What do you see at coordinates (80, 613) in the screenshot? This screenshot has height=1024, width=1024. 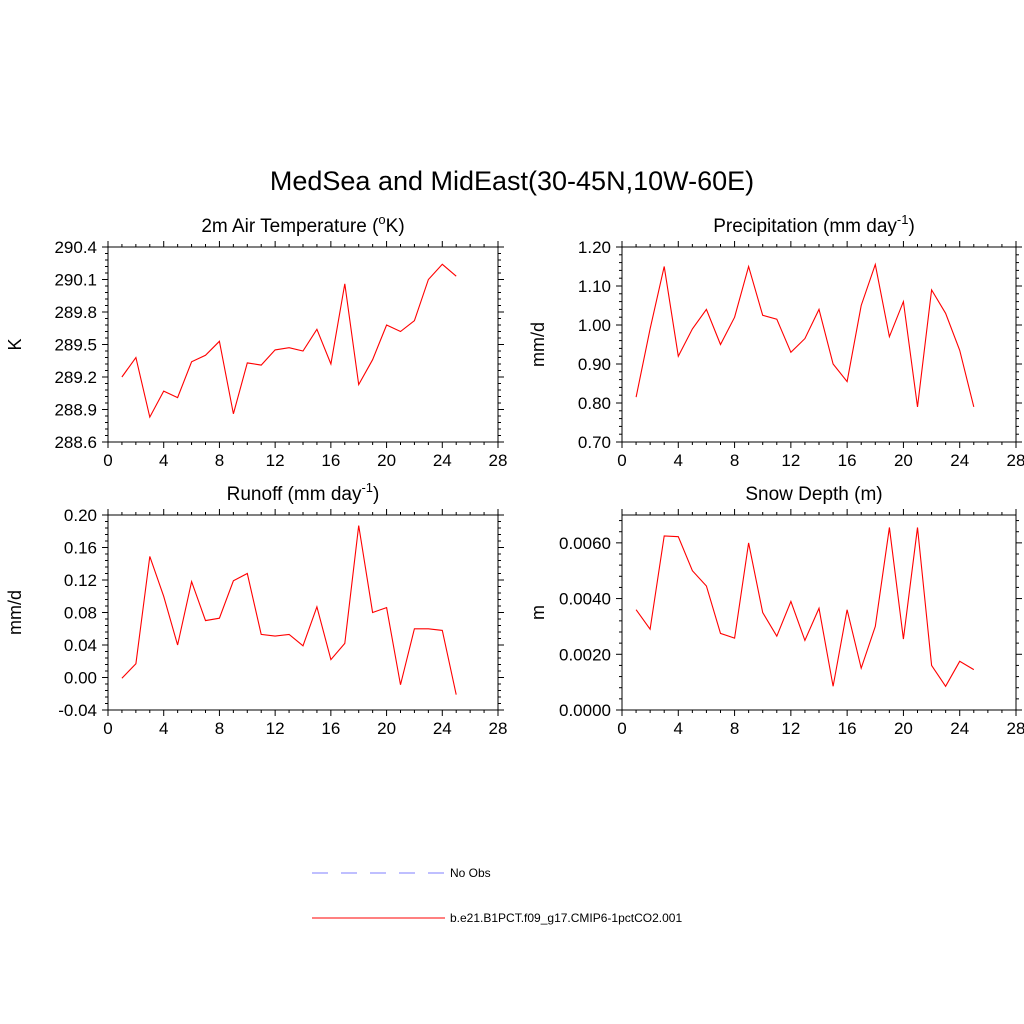 I see `y-tick-label: 0.08` at bounding box center [80, 613].